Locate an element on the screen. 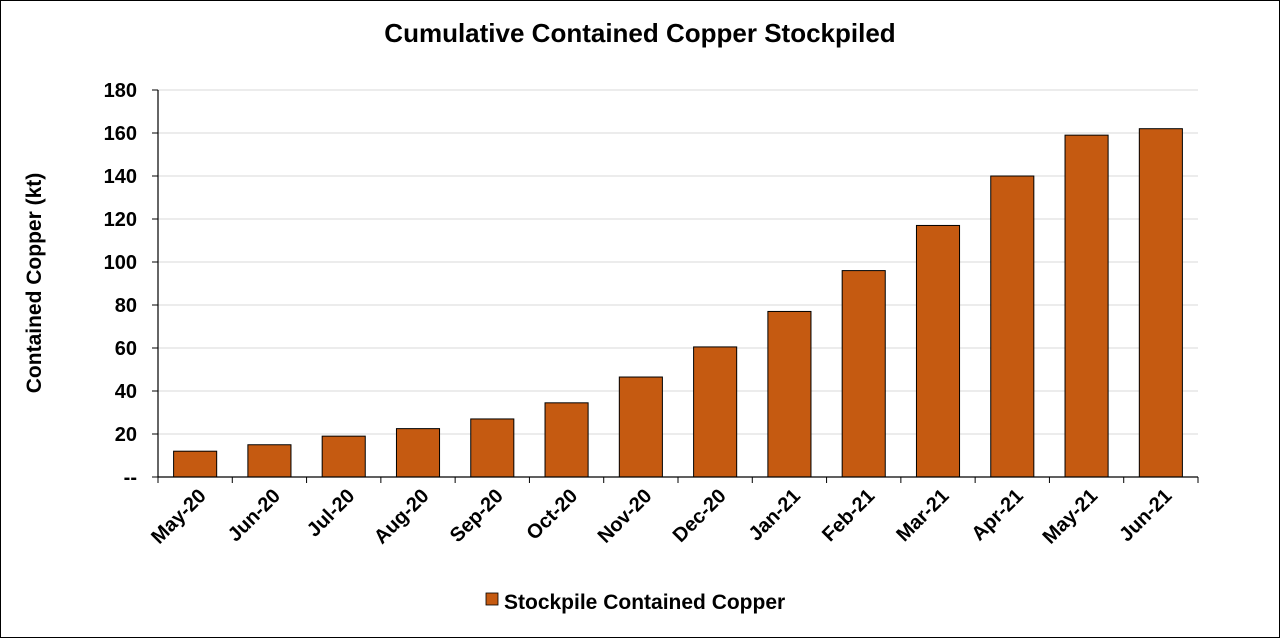 This screenshot has height=638, width=1280. chart-title: Cumulative Contained Copper Stockpiled is located at coordinates (639, 33).